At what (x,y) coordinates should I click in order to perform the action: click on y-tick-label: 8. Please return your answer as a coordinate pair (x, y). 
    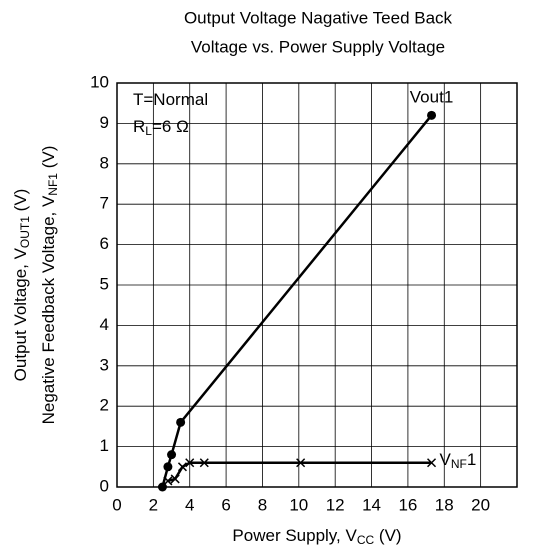
    Looking at the image, I should click on (104, 162).